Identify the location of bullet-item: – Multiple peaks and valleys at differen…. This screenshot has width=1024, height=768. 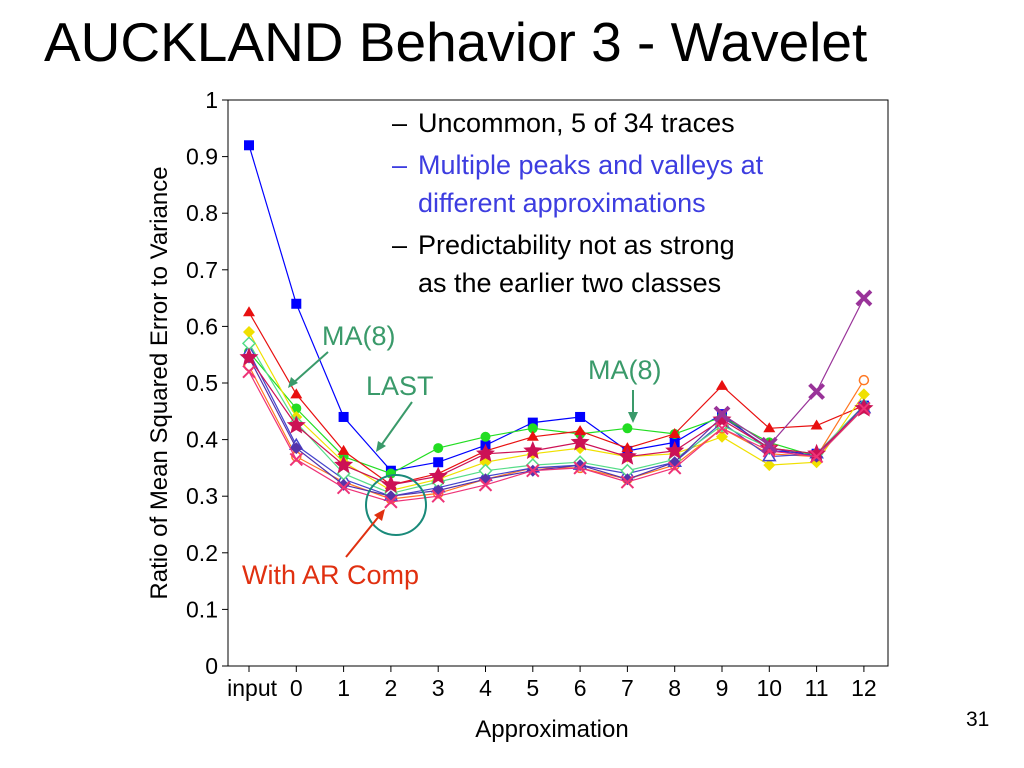
(632, 184).